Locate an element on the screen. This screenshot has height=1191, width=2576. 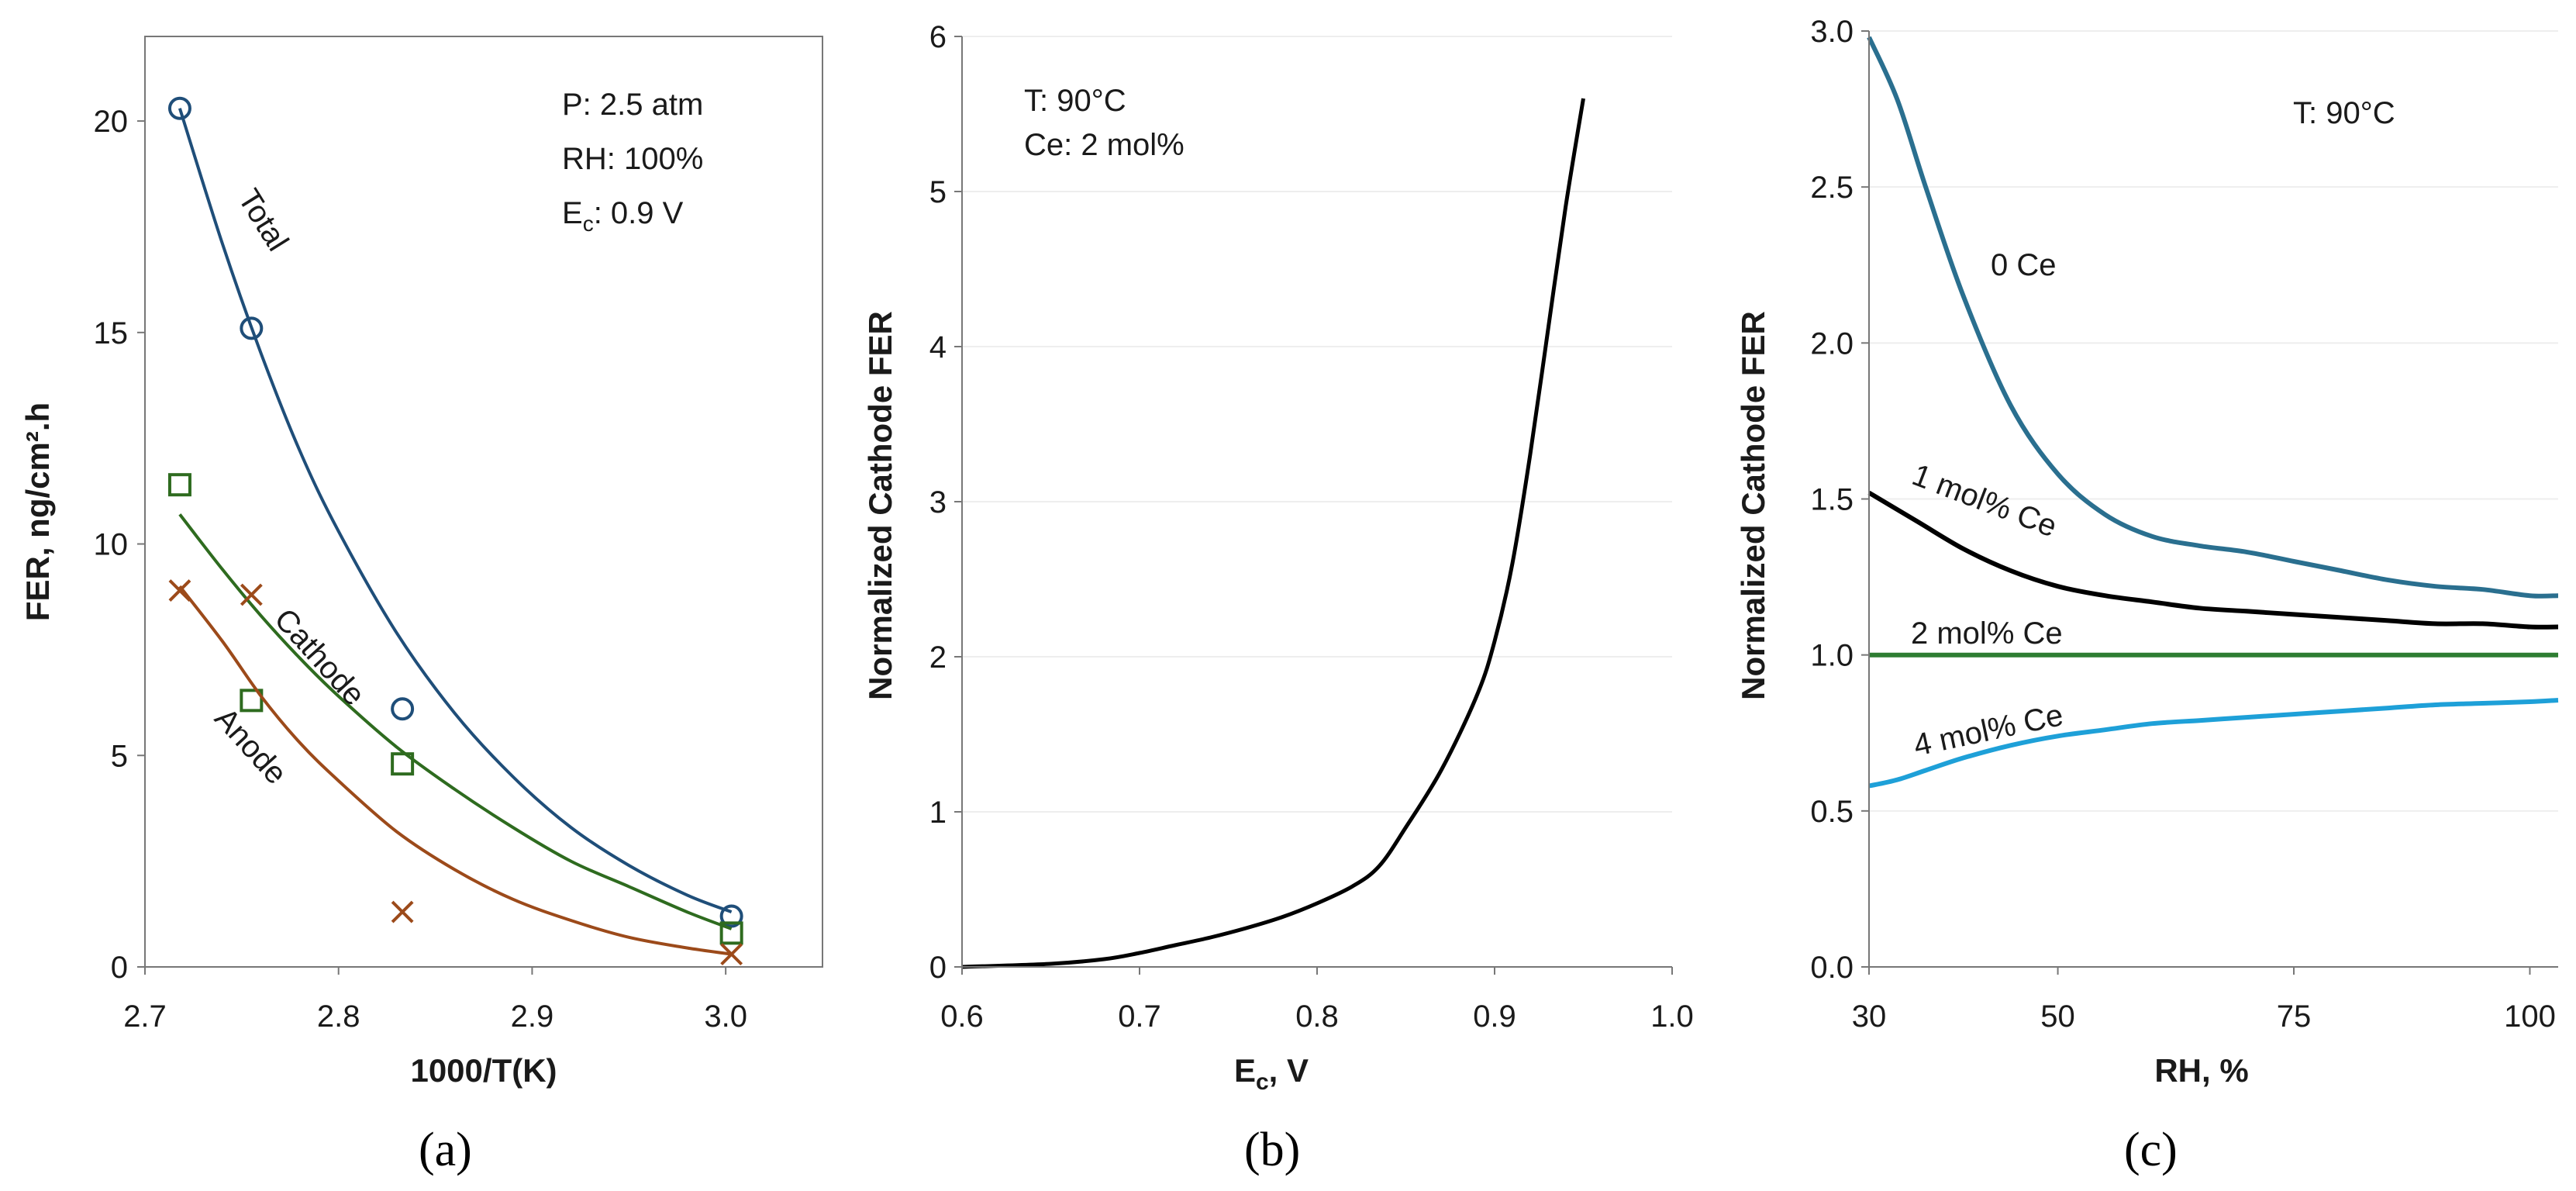
panel-c-x-tick-label: 75 is located at coordinates (2294, 1016).